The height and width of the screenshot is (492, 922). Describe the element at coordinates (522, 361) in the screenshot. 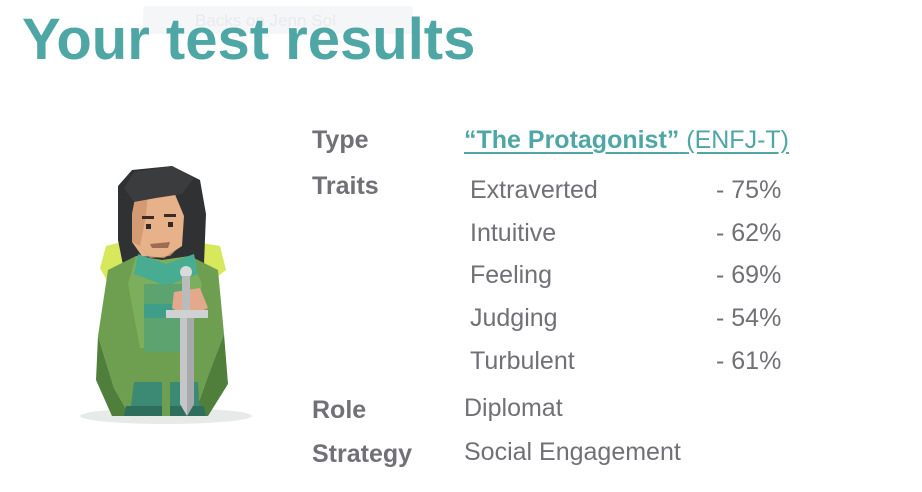

I see `trait-name: Turbulent` at that location.